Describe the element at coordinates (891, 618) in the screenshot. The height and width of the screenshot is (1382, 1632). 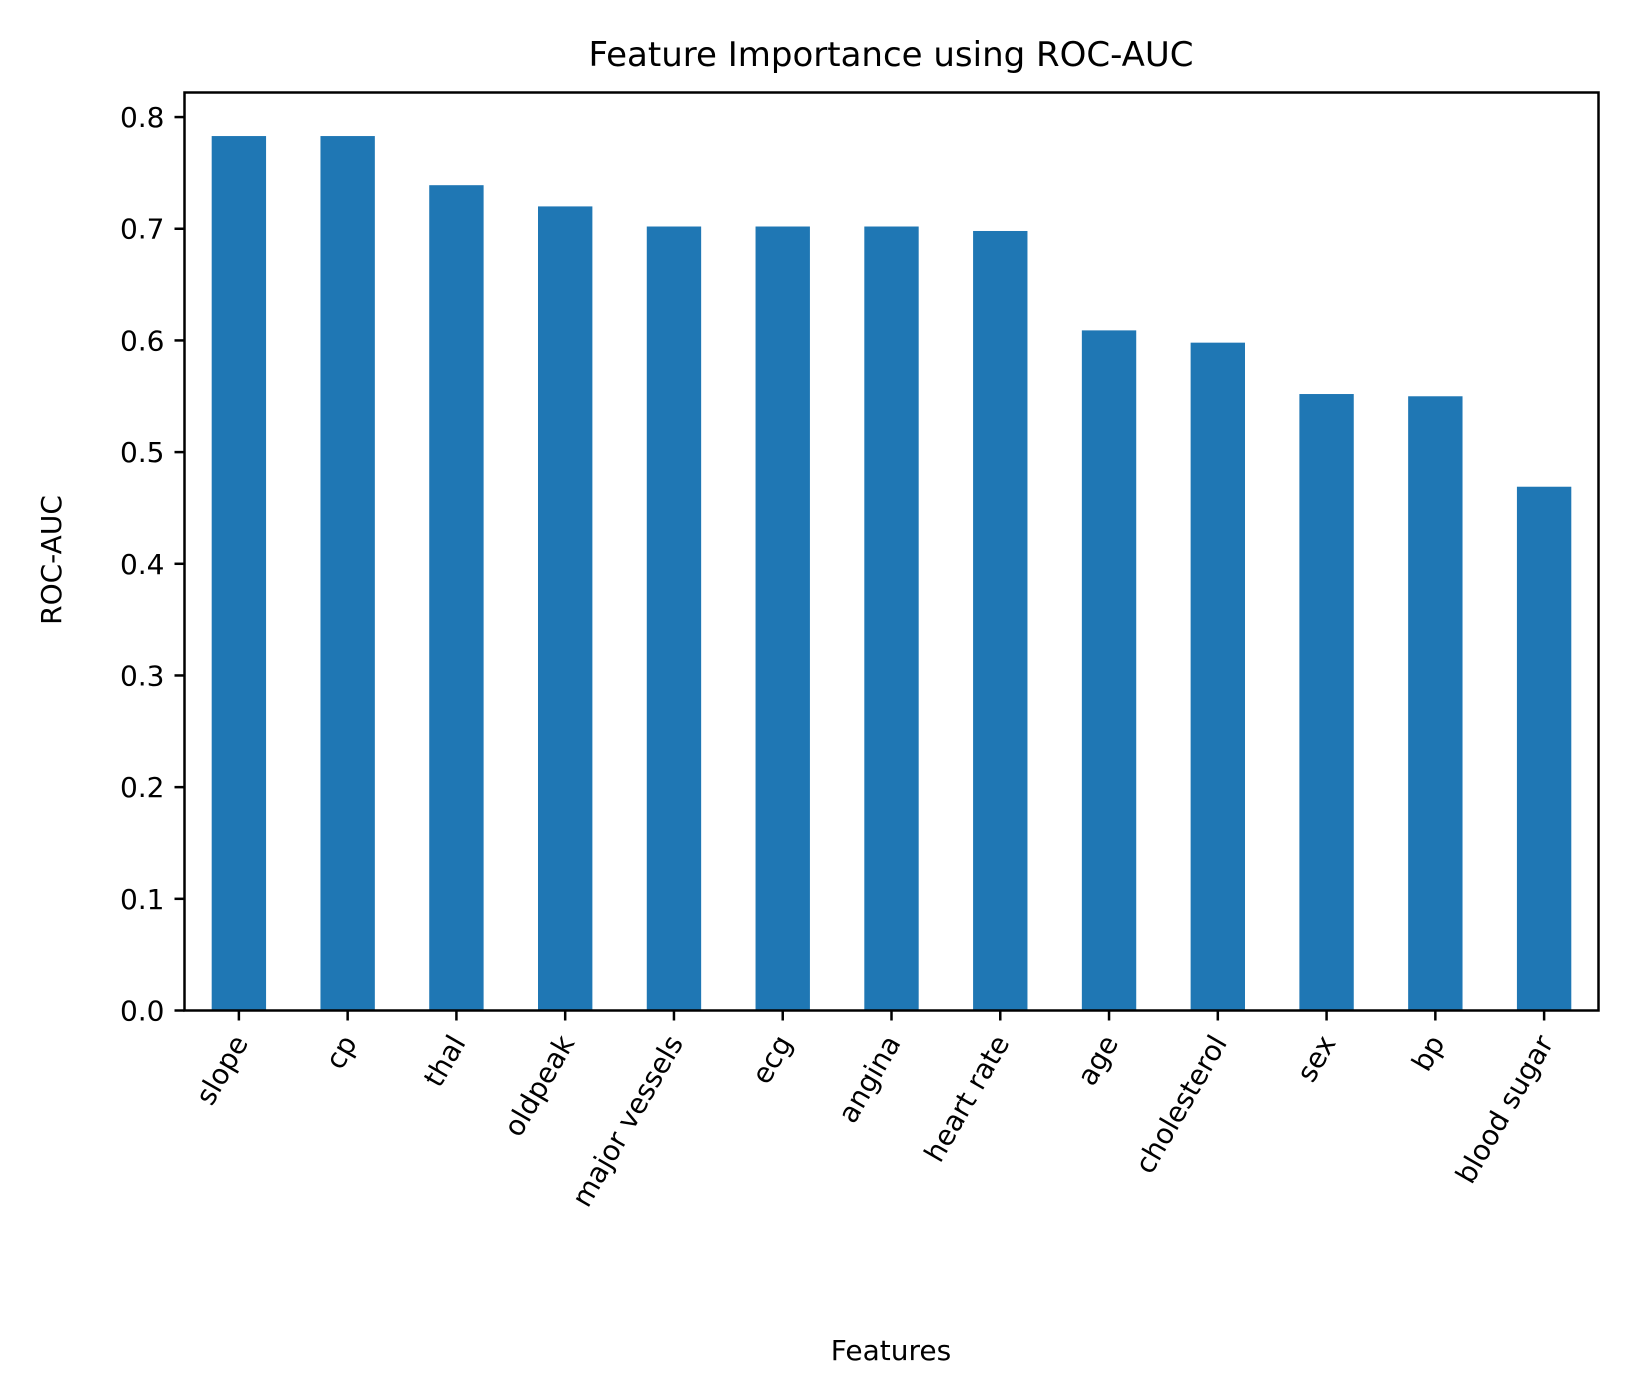
I see `bar-angina` at that location.